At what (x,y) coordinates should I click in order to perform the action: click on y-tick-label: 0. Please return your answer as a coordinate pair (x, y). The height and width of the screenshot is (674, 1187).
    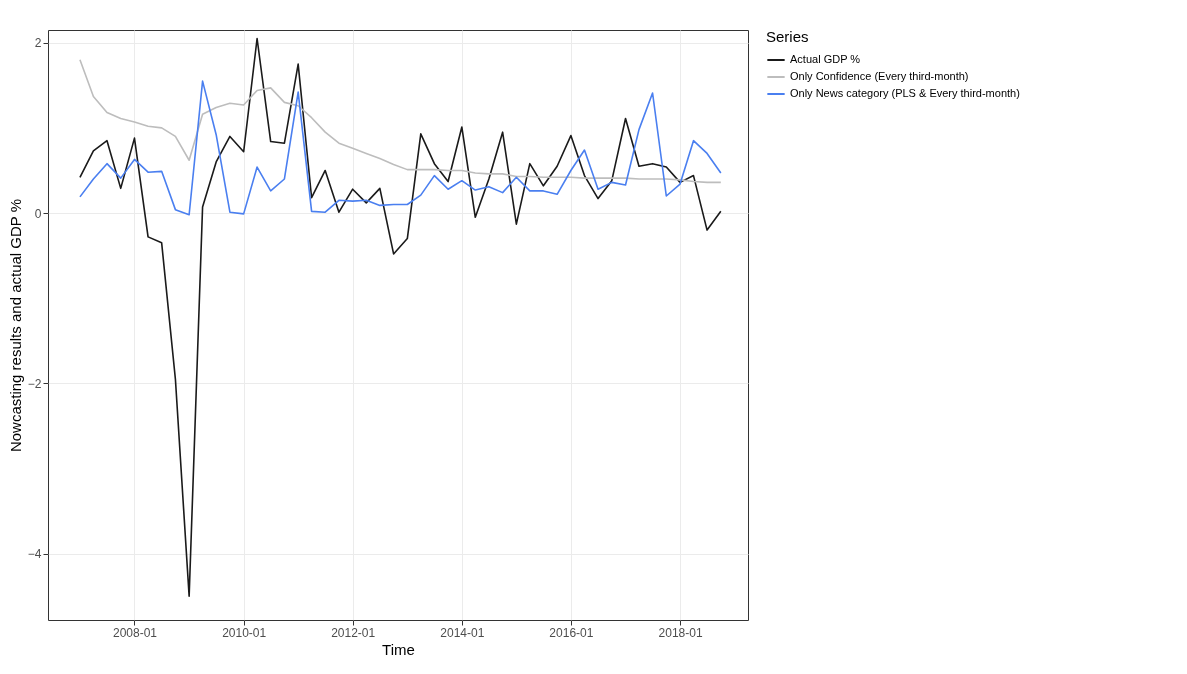
    Looking at the image, I should click on (38, 213).